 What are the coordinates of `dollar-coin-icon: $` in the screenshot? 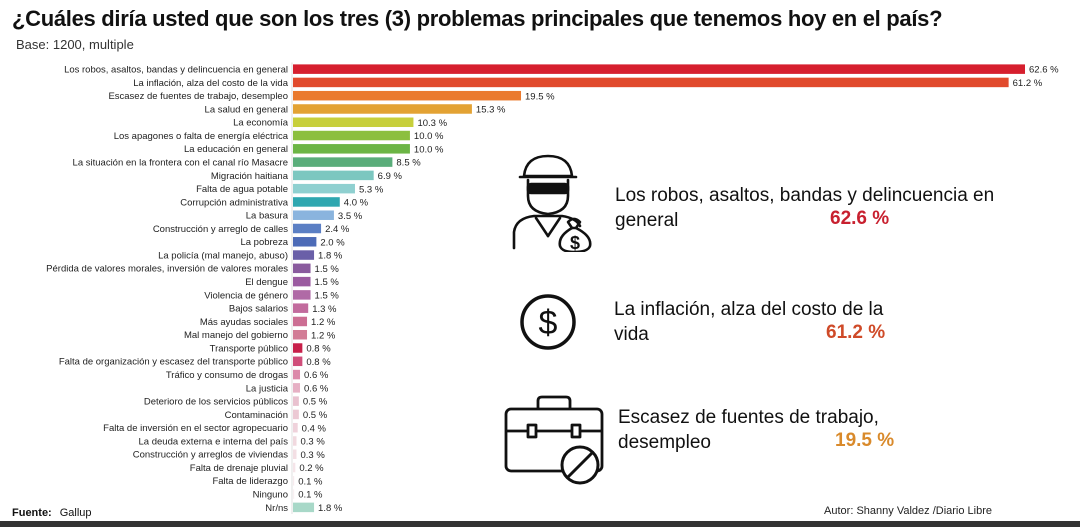 It's located at (548, 322).